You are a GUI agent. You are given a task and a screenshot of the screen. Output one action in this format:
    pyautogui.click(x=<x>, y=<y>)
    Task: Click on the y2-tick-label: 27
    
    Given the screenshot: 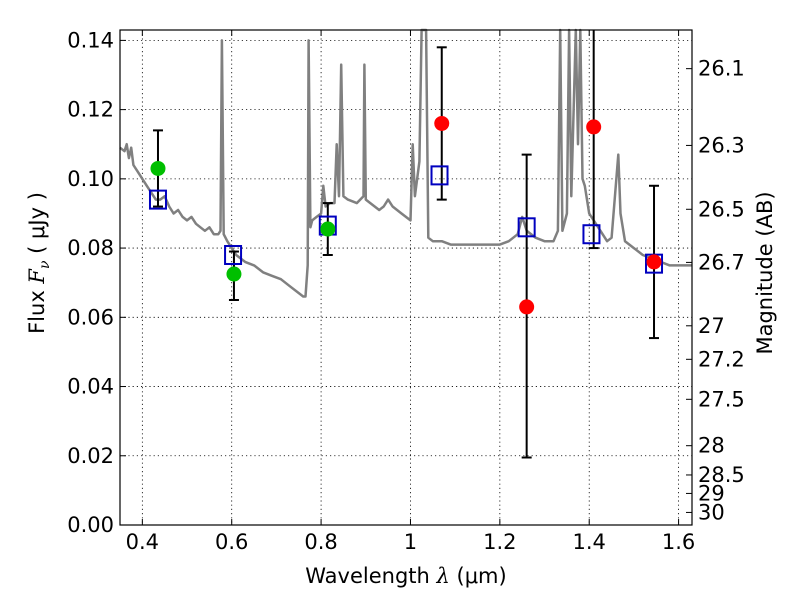 What is the action you would take?
    pyautogui.click(x=711, y=326)
    